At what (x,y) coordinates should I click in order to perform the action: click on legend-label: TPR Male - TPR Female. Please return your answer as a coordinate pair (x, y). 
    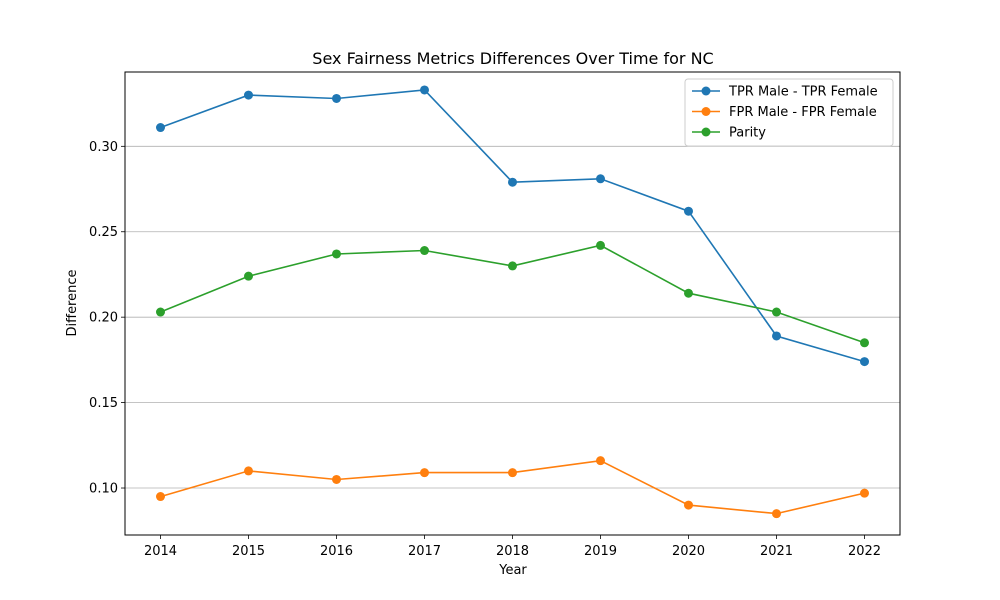
    Looking at the image, I should click on (803, 92).